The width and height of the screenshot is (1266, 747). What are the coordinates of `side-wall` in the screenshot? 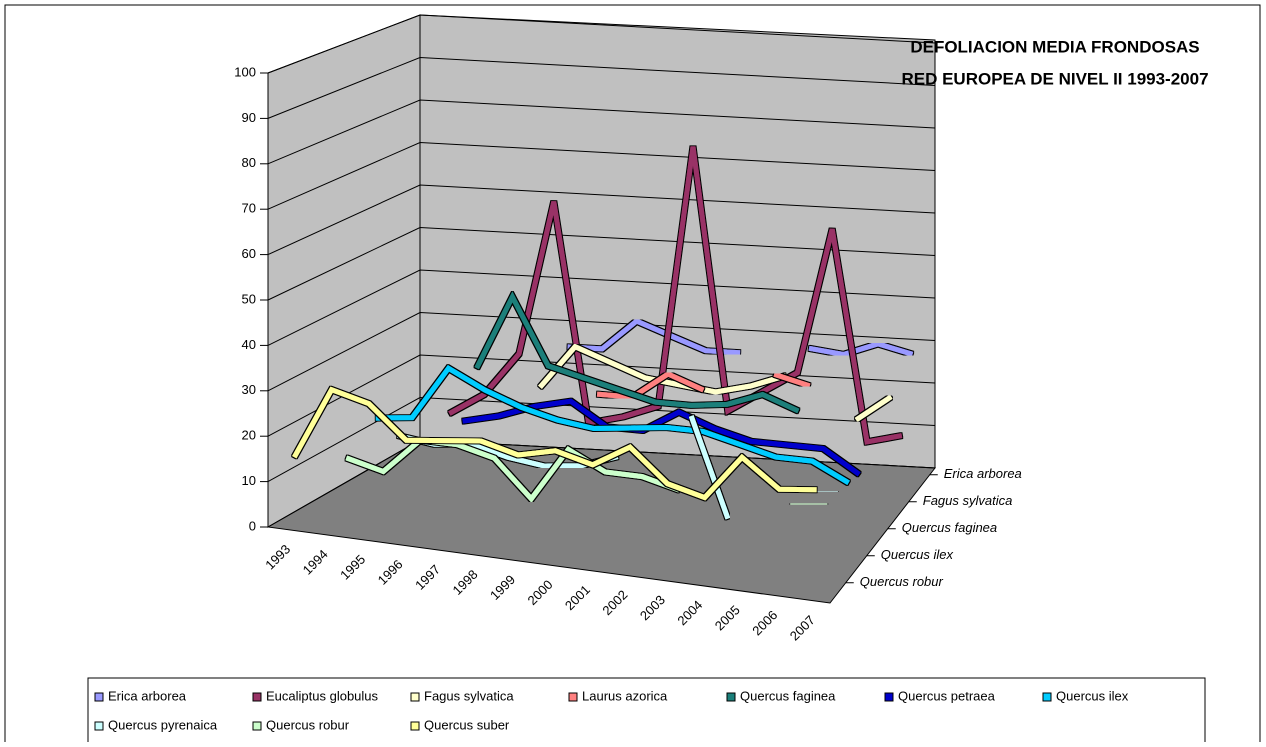 It's located at (344, 271).